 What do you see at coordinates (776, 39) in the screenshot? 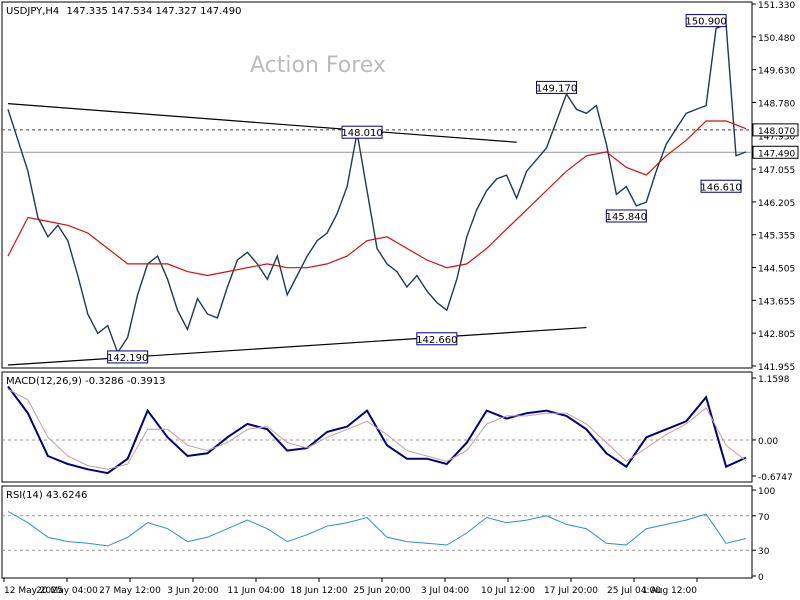
I see `price-tick-label-1: 150.480` at bounding box center [776, 39].